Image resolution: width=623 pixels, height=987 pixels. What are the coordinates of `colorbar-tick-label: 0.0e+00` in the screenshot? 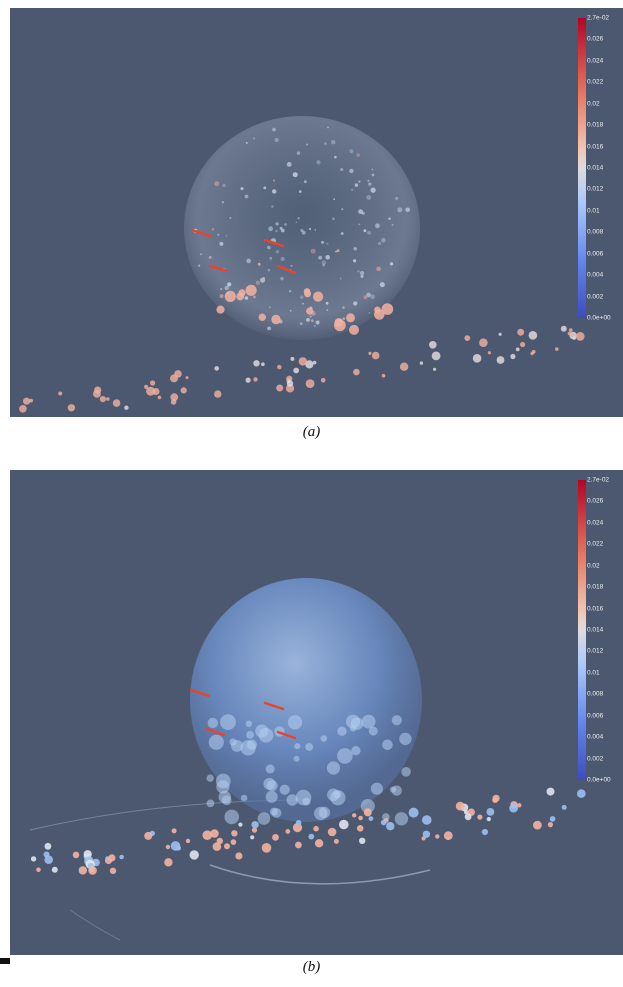 It's located at (599, 318).